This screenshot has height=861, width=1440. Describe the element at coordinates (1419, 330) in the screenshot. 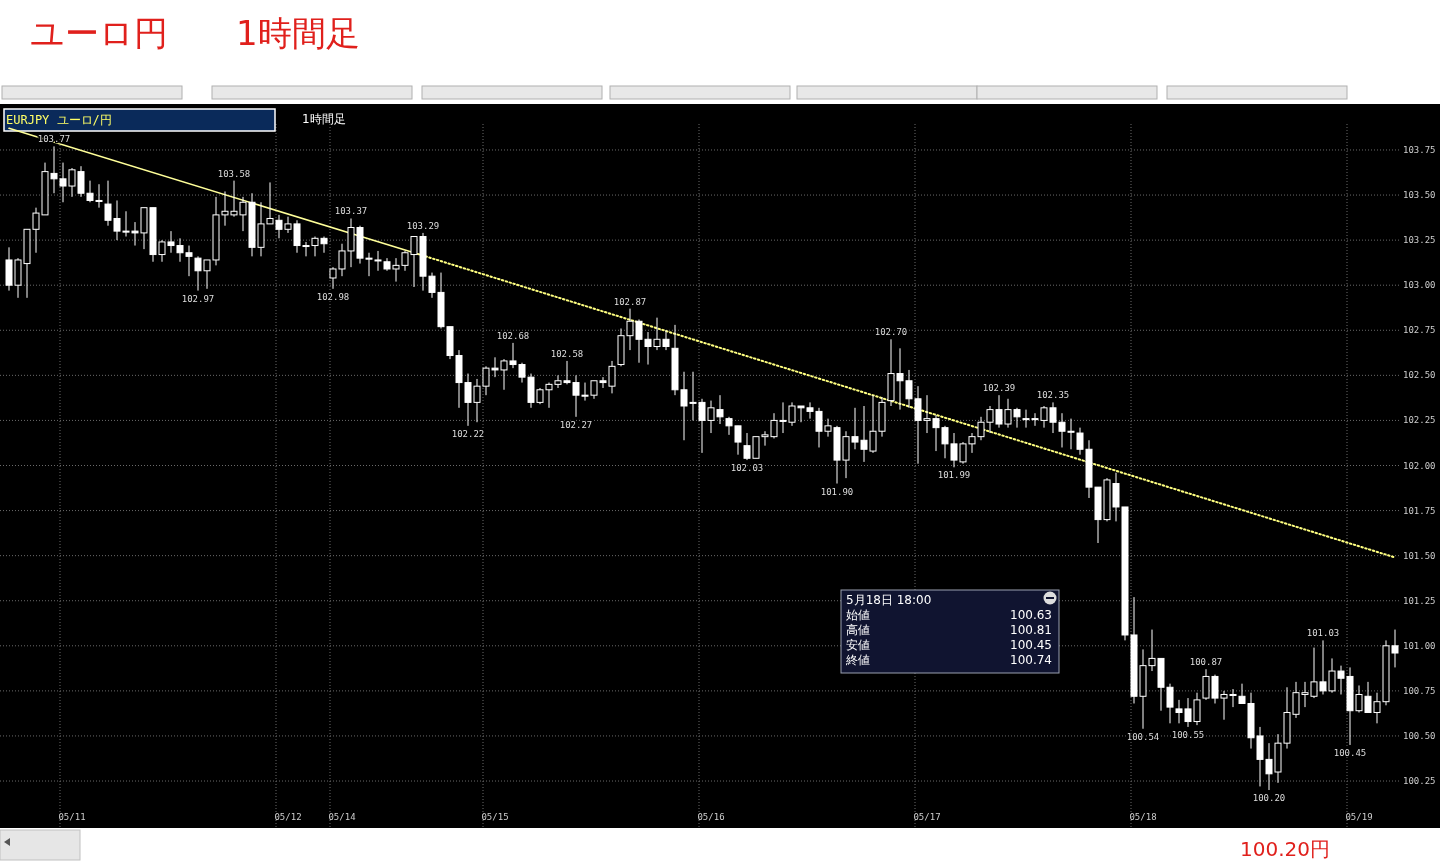

I see `y-tick-label: 102.75` at that location.